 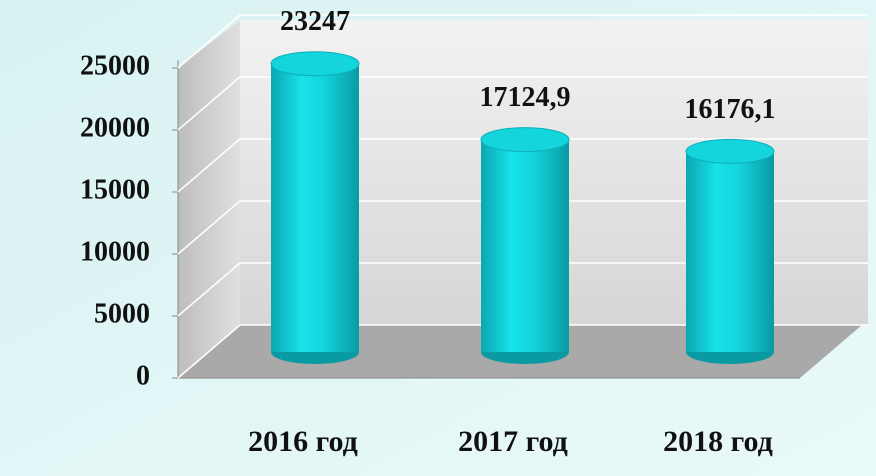 I want to click on x-tick-label: 2016 год, so click(x=303, y=441).